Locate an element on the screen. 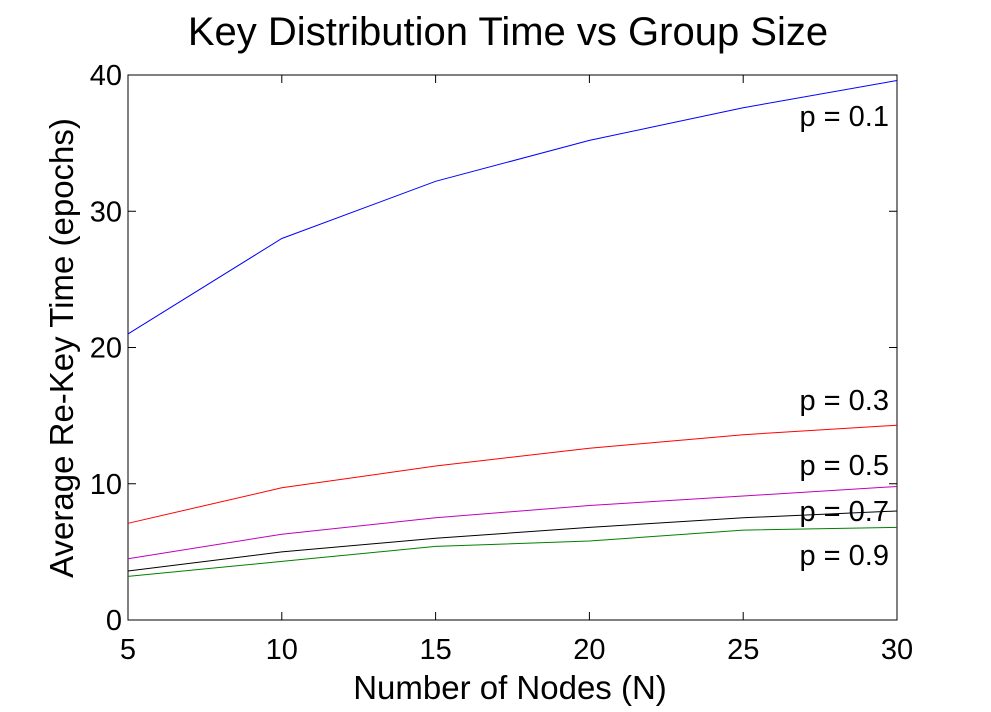 This screenshot has width=991, height=712. series-label-p01: p = 0.1 is located at coordinates (845, 117).